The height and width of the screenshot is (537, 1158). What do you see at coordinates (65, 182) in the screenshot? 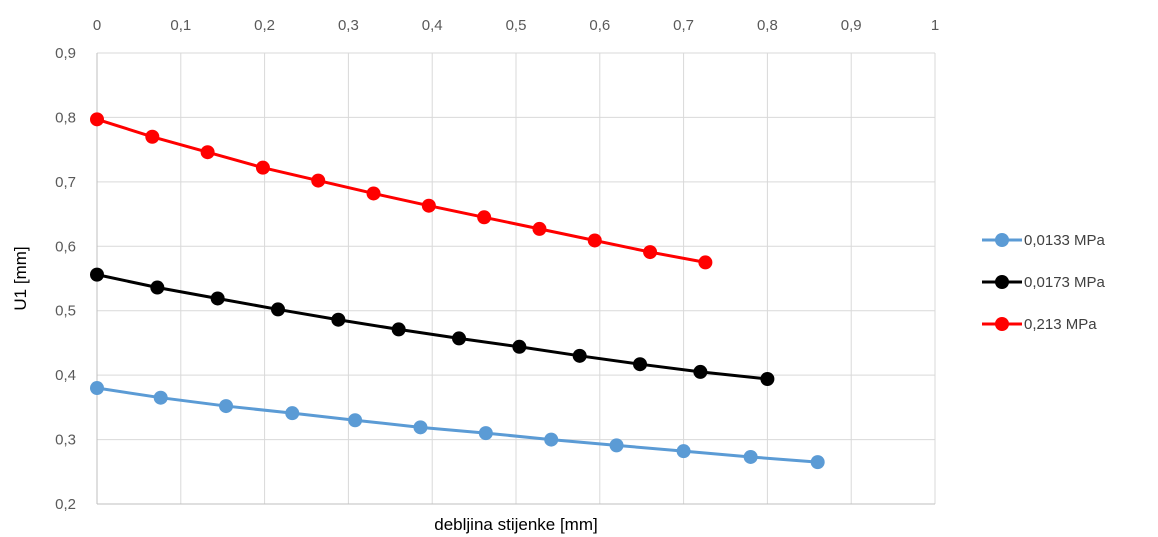
I see `y-tick-label: 0,7` at bounding box center [65, 182].